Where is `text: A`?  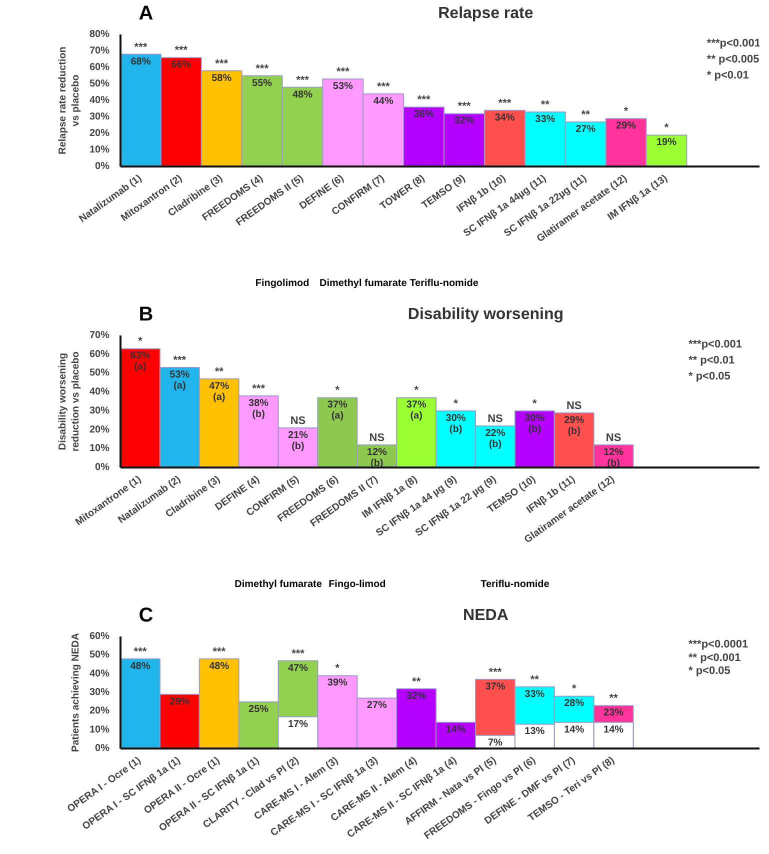
text: A is located at coordinates (146, 13).